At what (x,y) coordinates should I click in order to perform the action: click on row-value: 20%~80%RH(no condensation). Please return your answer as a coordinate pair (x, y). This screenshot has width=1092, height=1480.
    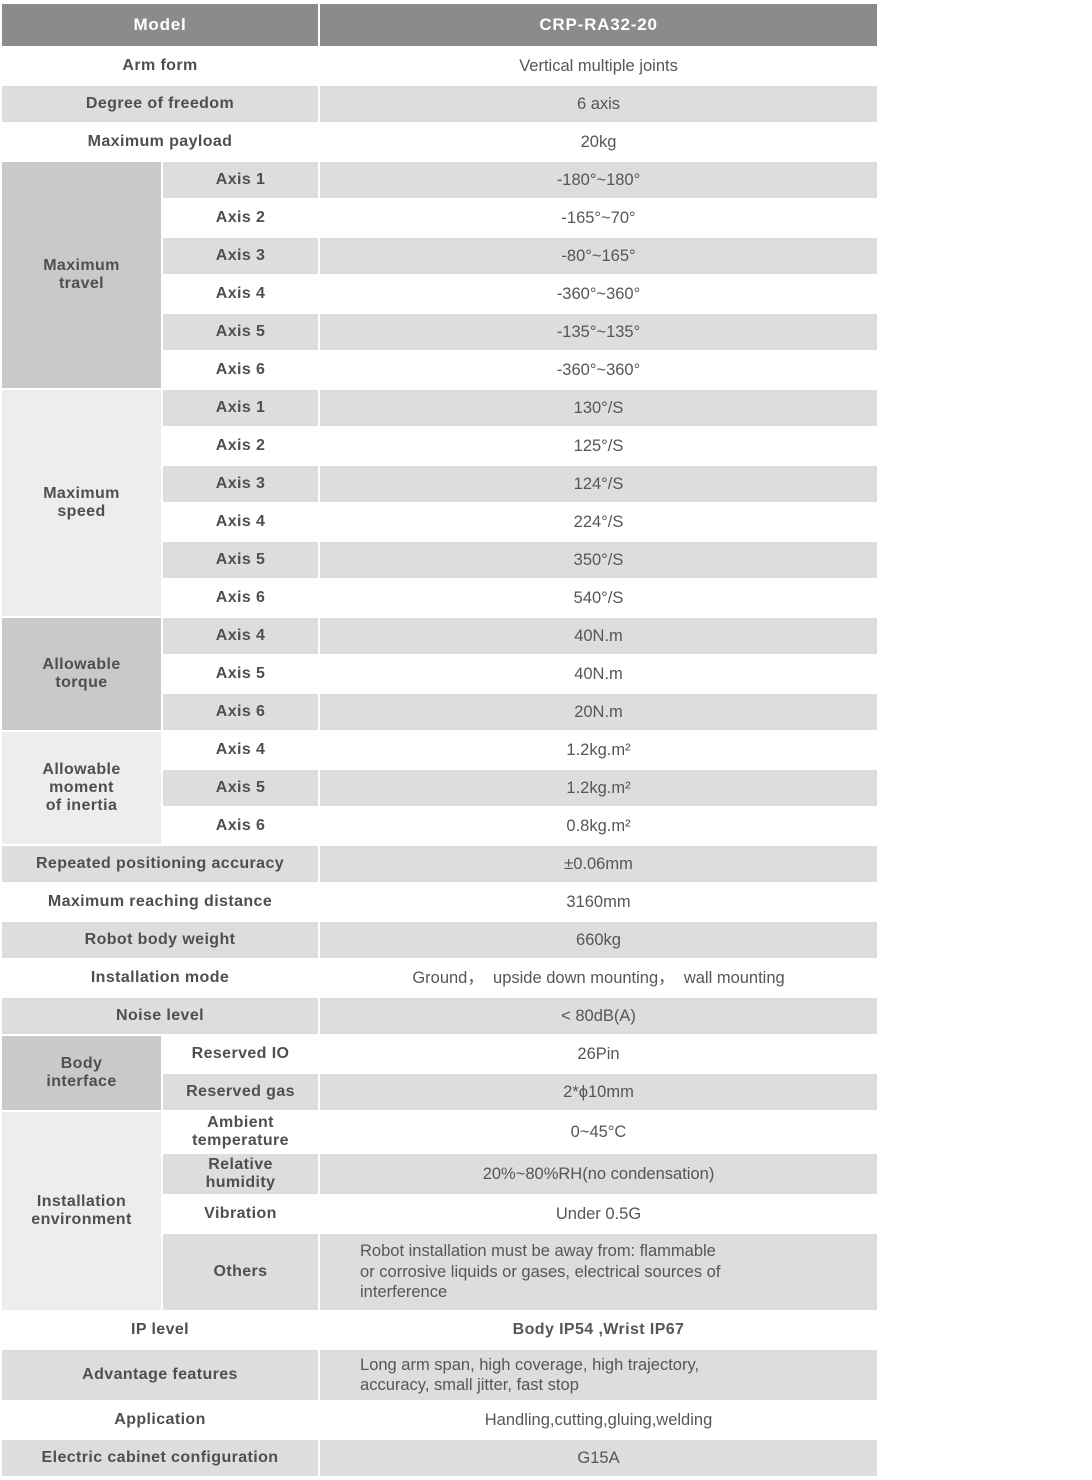
    Looking at the image, I should click on (599, 1173).